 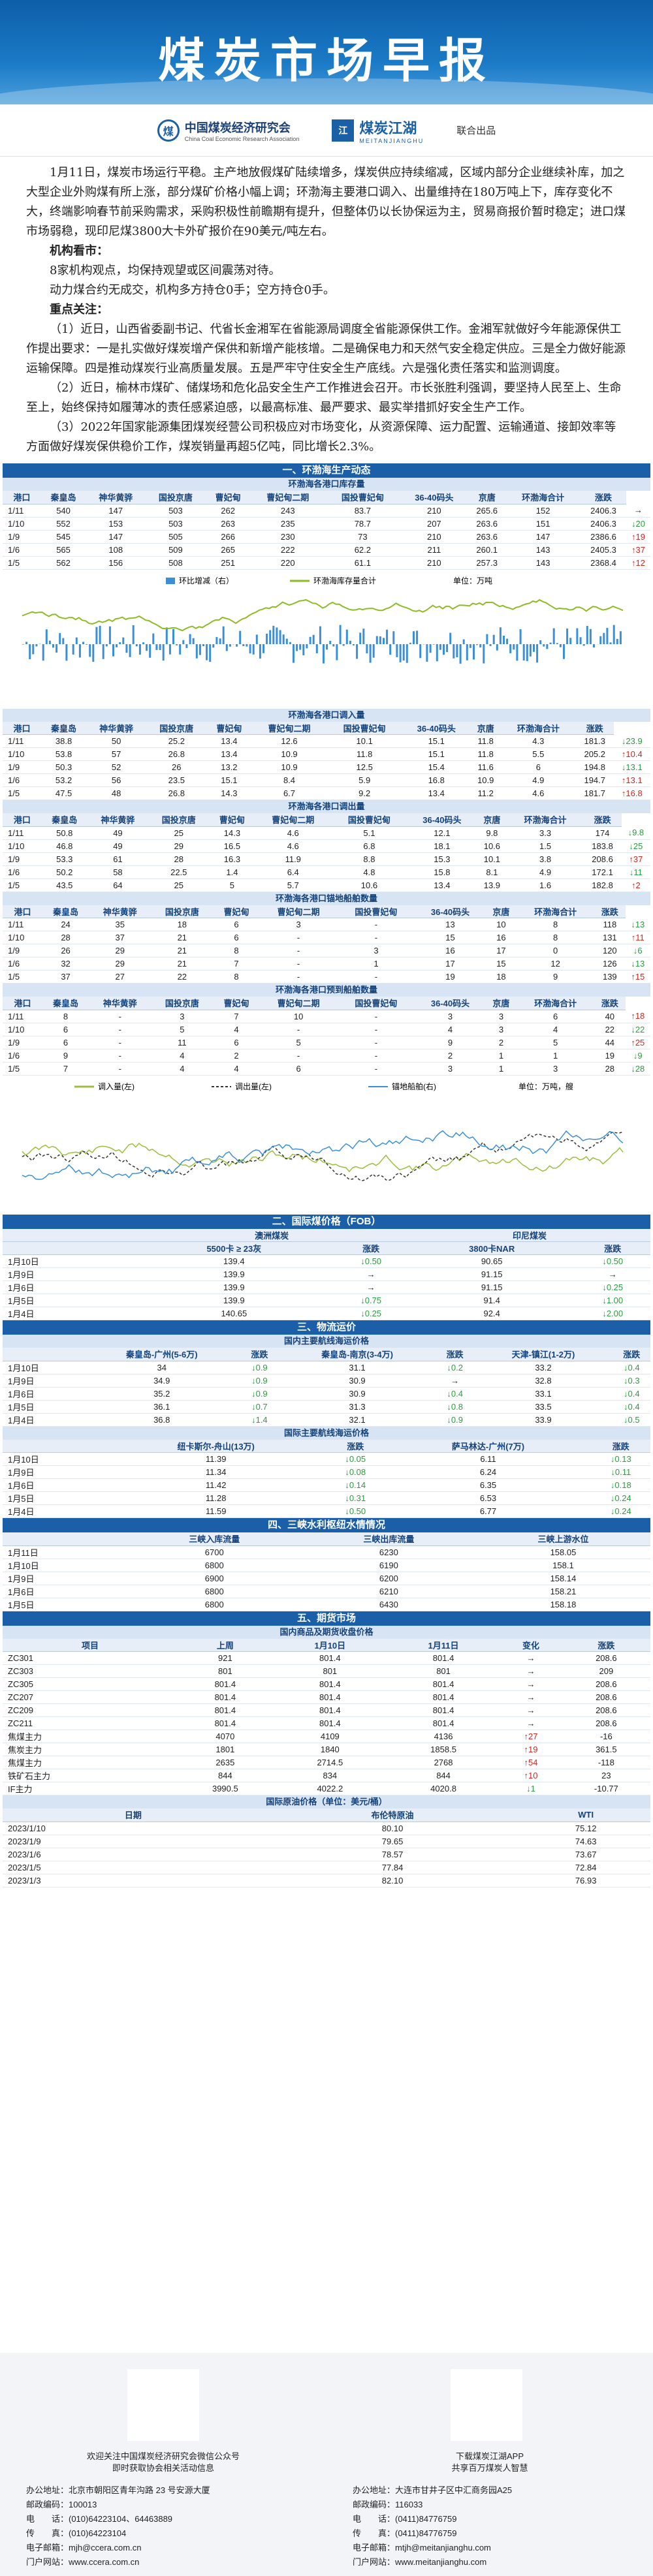 What do you see at coordinates (23, 977) in the screenshot?
I see `table-cell: 1/5` at bounding box center [23, 977].